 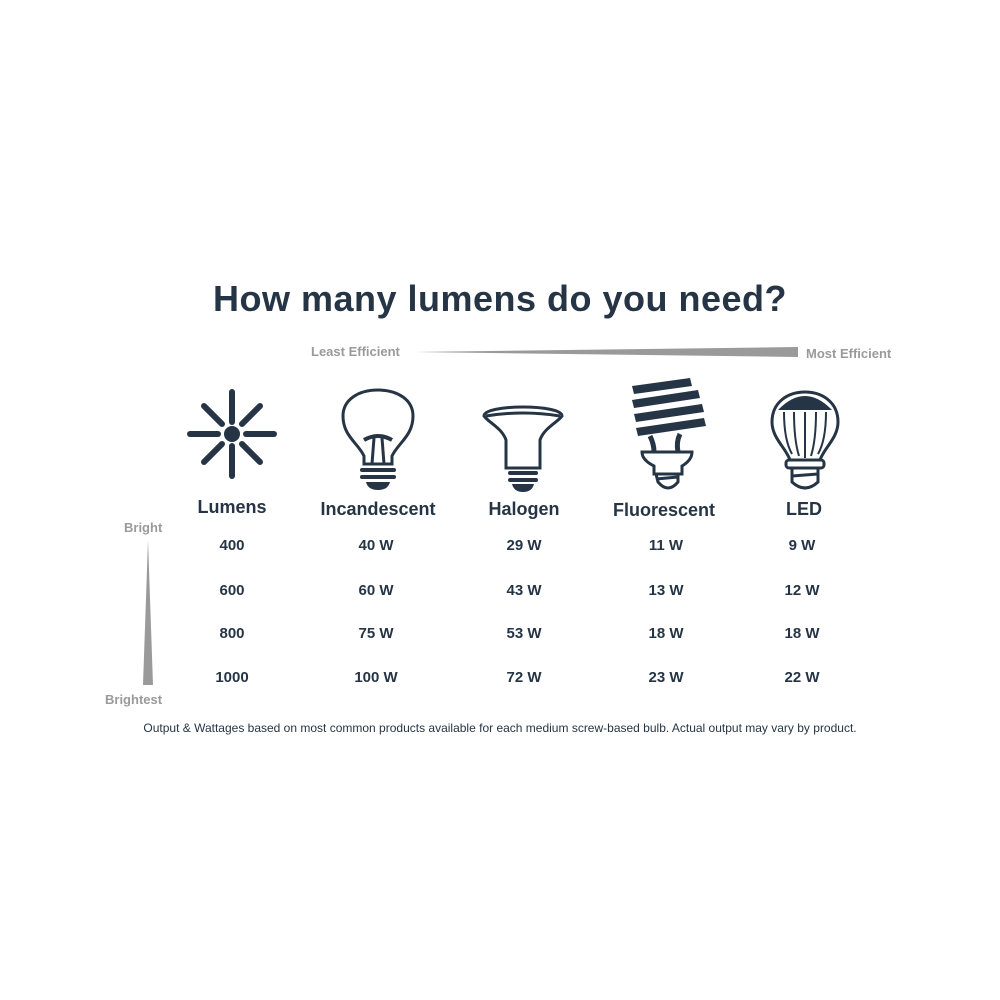 What do you see at coordinates (378, 439) in the screenshot?
I see `incandescent-bulb-icon` at bounding box center [378, 439].